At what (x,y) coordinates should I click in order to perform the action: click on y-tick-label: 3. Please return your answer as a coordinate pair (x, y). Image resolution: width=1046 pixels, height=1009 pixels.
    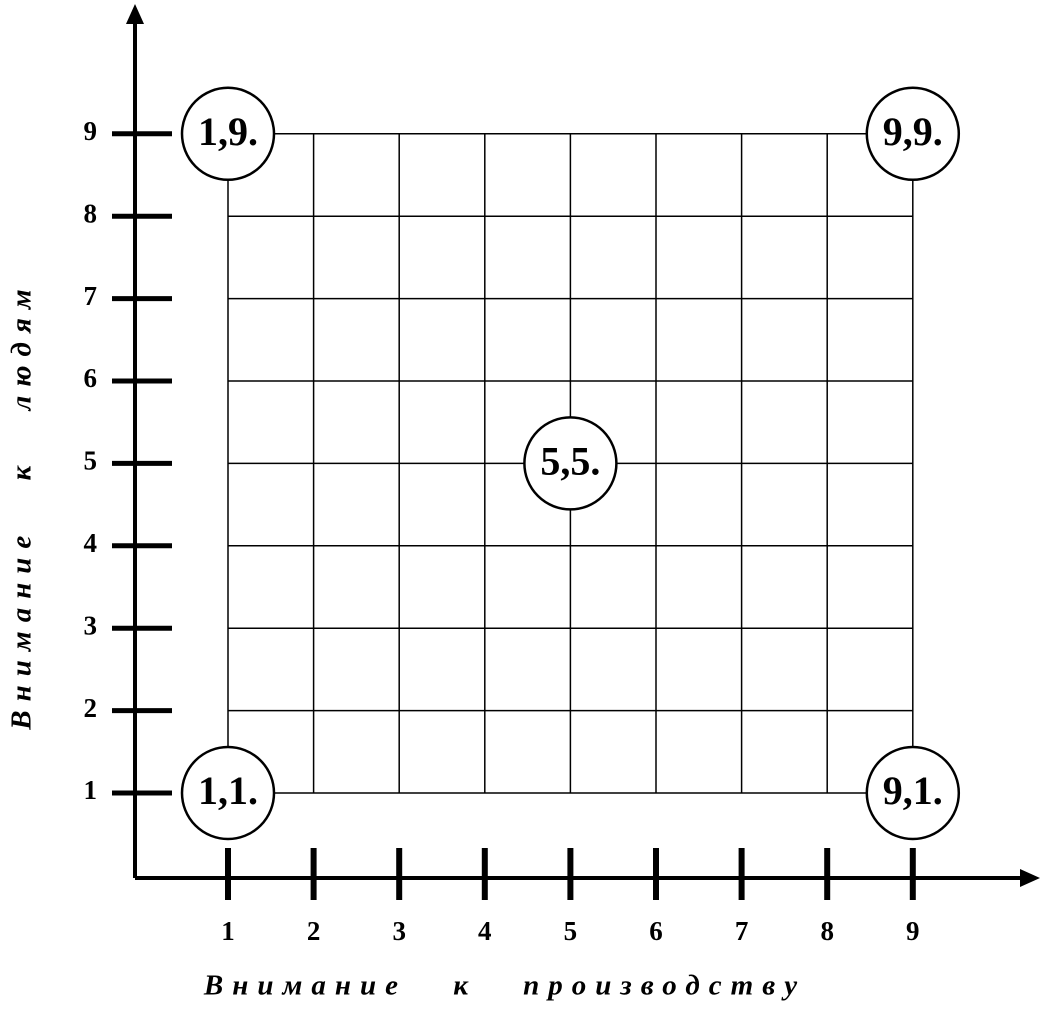
    Looking at the image, I should click on (91, 625).